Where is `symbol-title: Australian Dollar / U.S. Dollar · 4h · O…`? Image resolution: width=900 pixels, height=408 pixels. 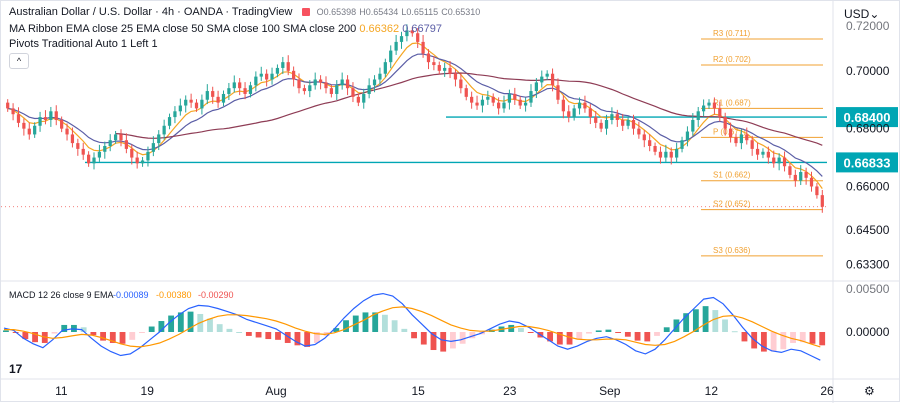
symbol-title: Australian Dollar / U.S. Dollar · 4h · O… is located at coordinates (151, 12).